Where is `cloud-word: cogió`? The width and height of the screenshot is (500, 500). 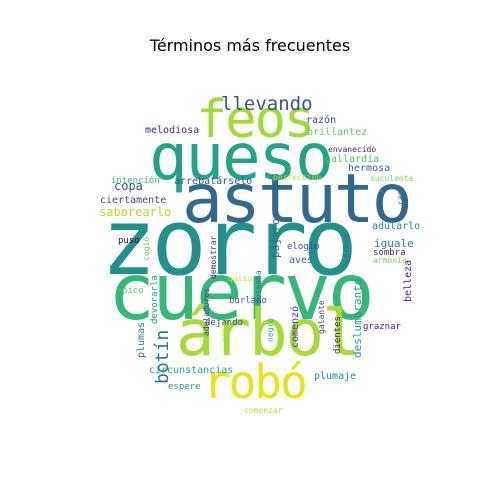
cloud-word: cogió is located at coordinates (146, 248).